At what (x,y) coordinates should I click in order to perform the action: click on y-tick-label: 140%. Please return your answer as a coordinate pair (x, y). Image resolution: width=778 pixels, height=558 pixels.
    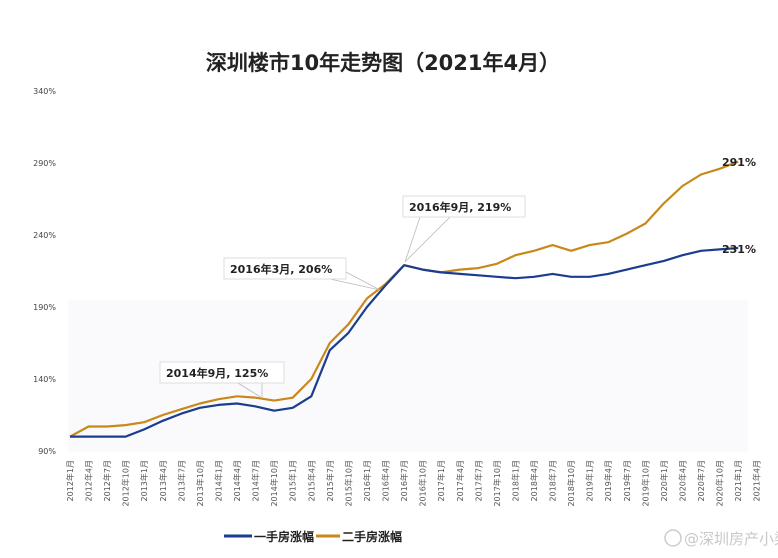
    Looking at the image, I should click on (44, 379).